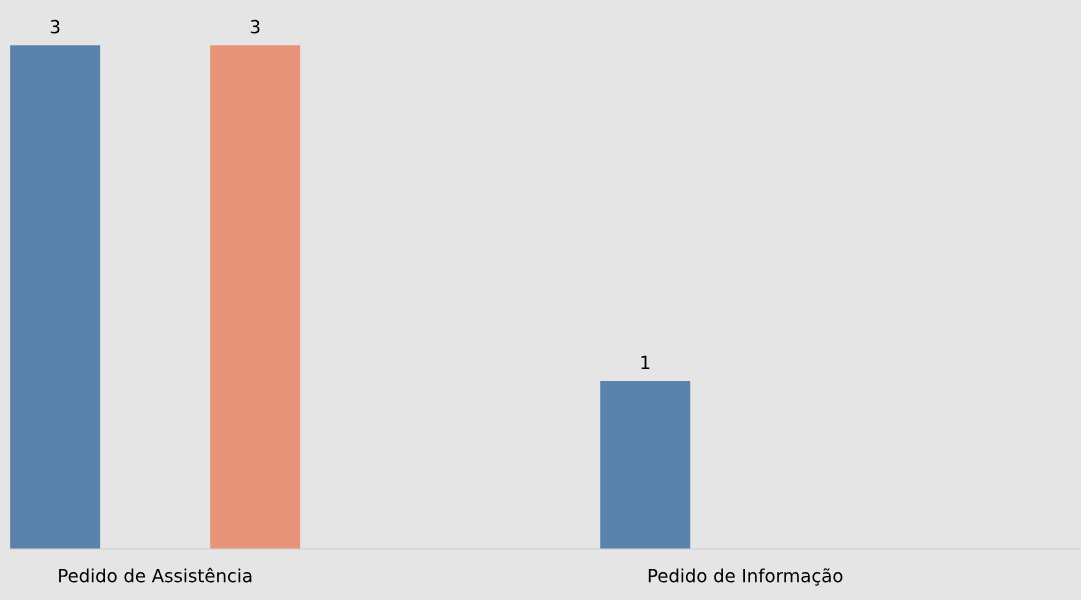  What do you see at coordinates (645, 362) in the screenshot?
I see `data-label: 1` at bounding box center [645, 362].